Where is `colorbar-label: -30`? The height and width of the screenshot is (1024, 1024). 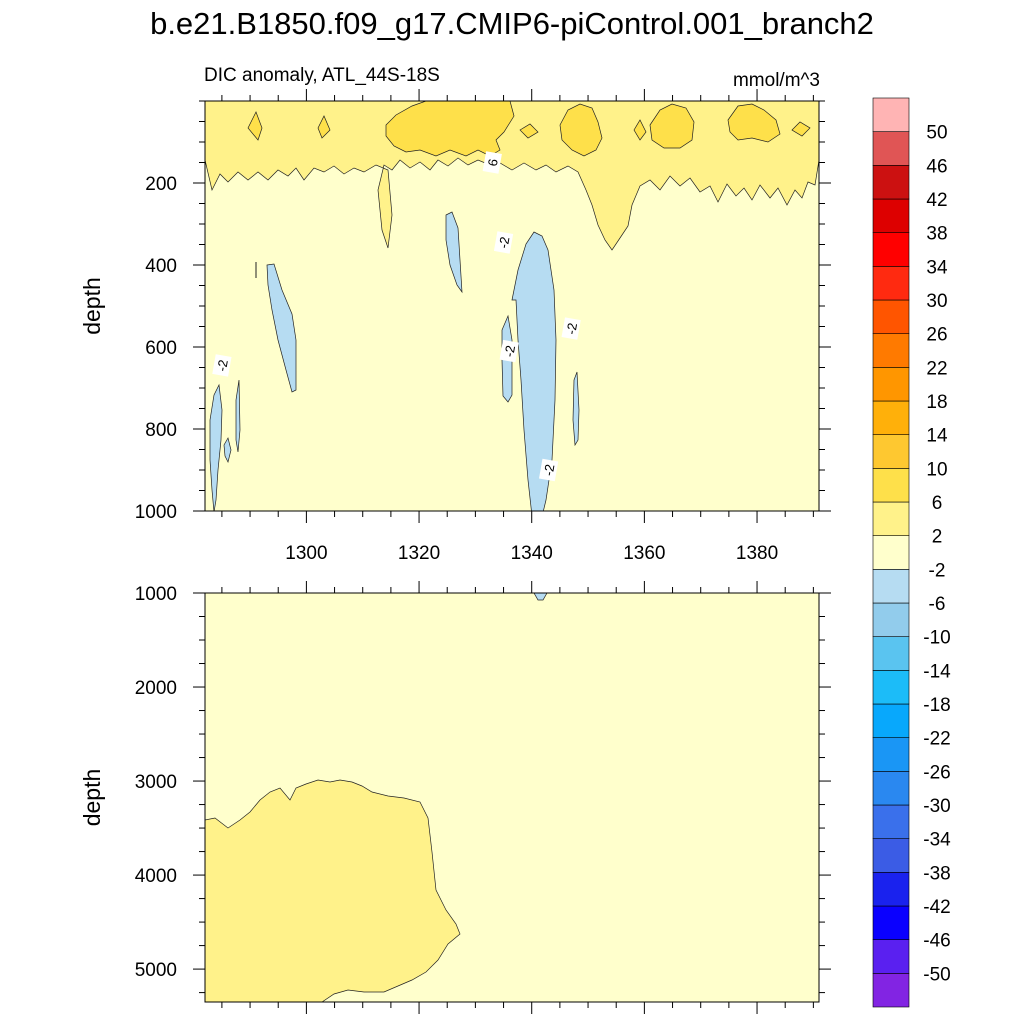 colorbar-label: -30 is located at coordinates (936, 806).